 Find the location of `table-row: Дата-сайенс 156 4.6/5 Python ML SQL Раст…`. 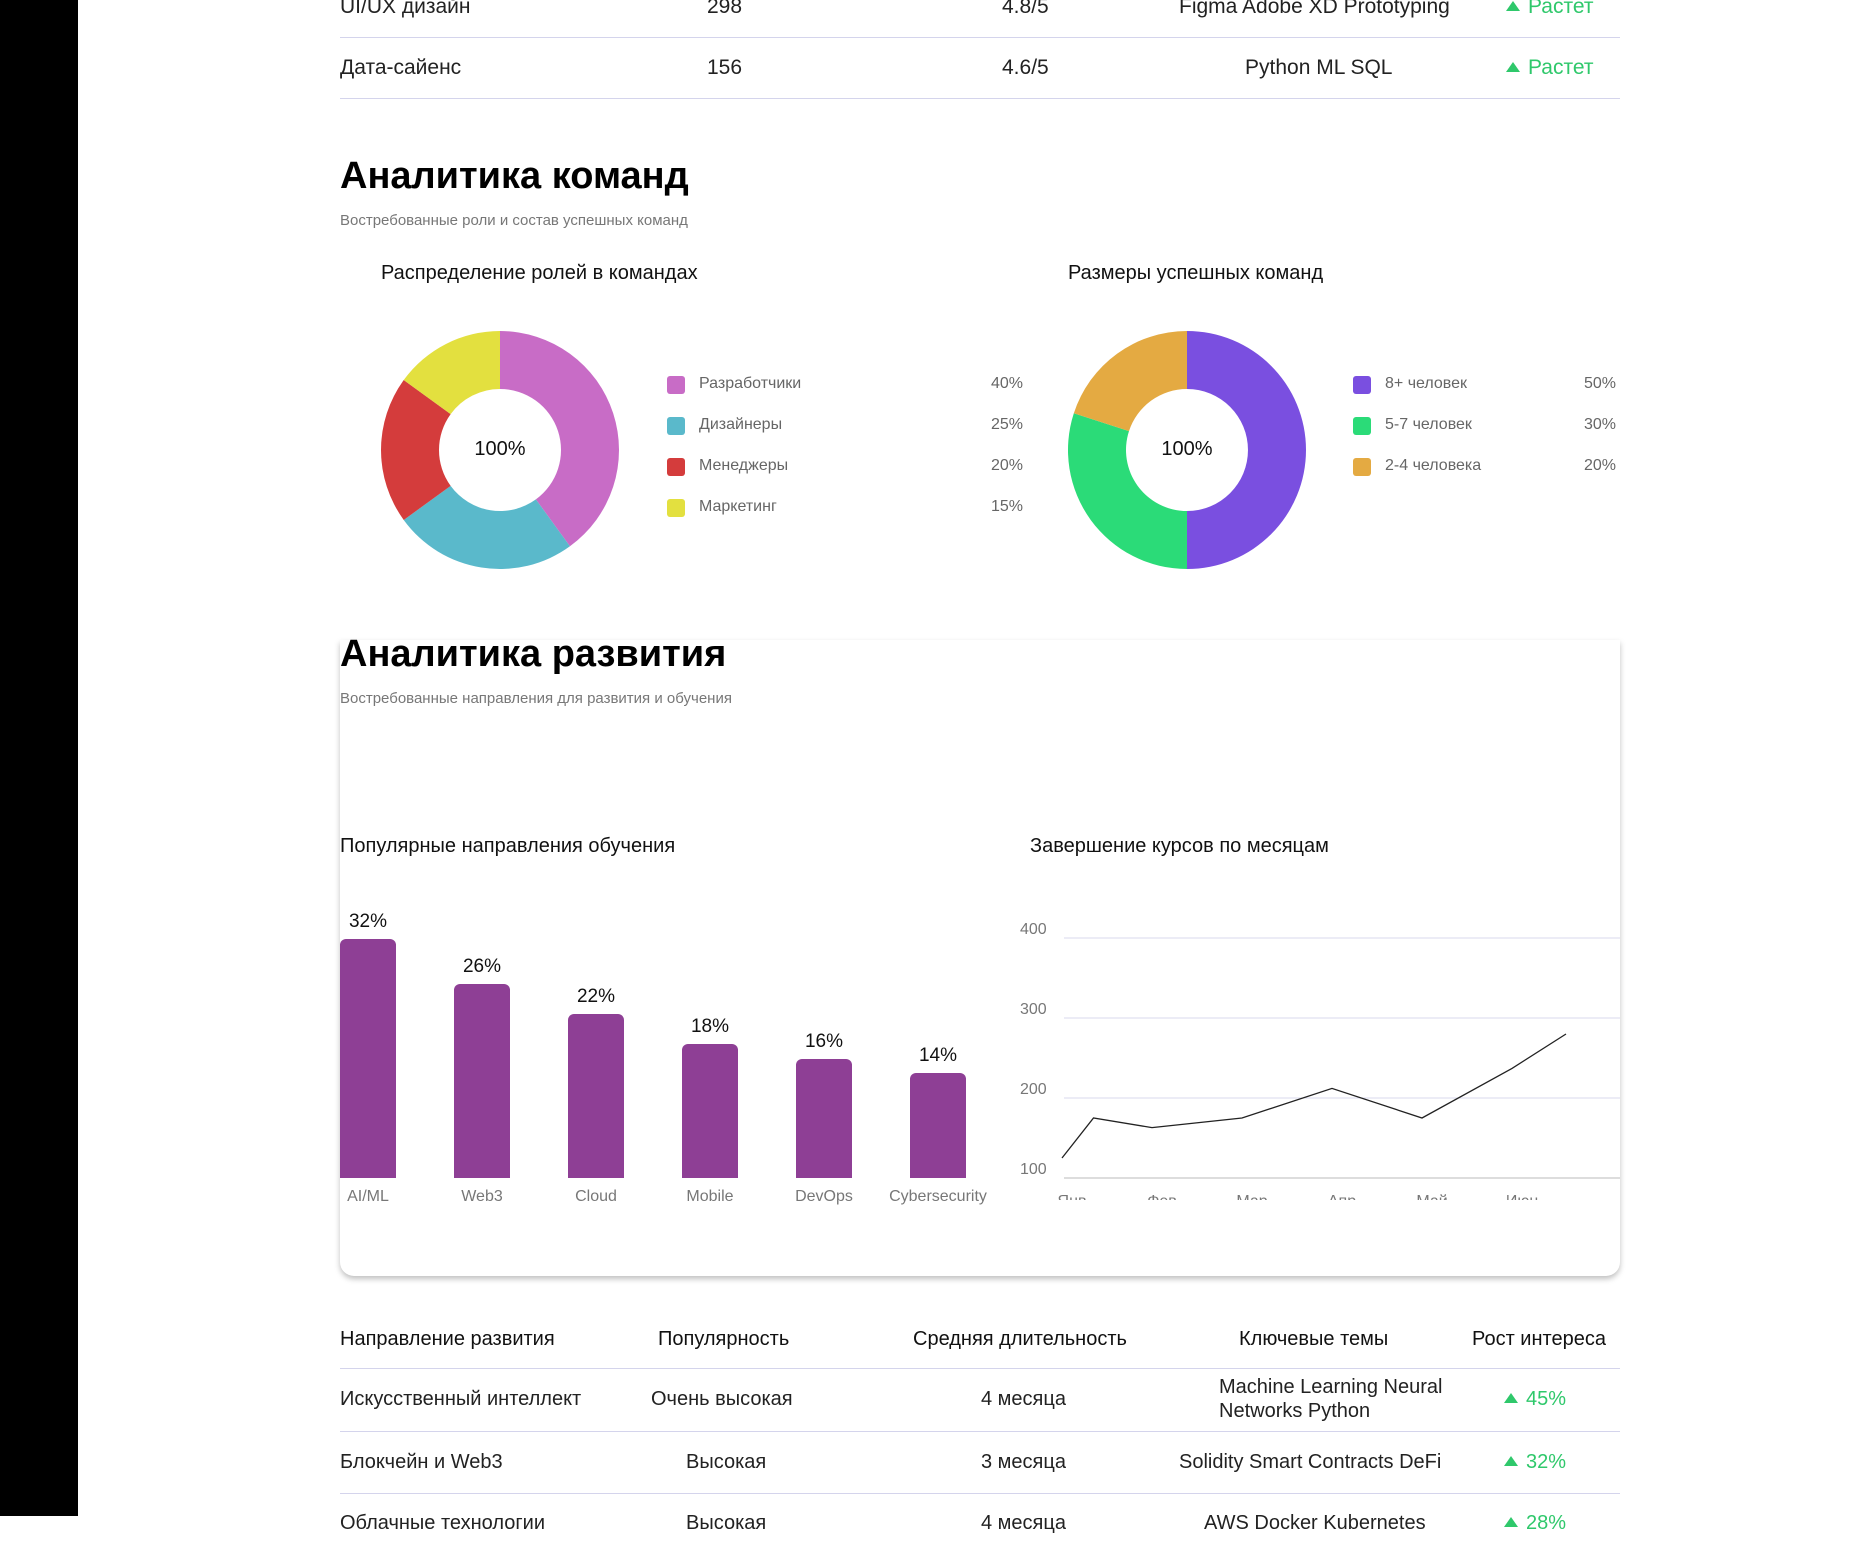

table-row: Дата-сайенс 156 4.6/5 Python ML SQL Раст… is located at coordinates (980, 68).